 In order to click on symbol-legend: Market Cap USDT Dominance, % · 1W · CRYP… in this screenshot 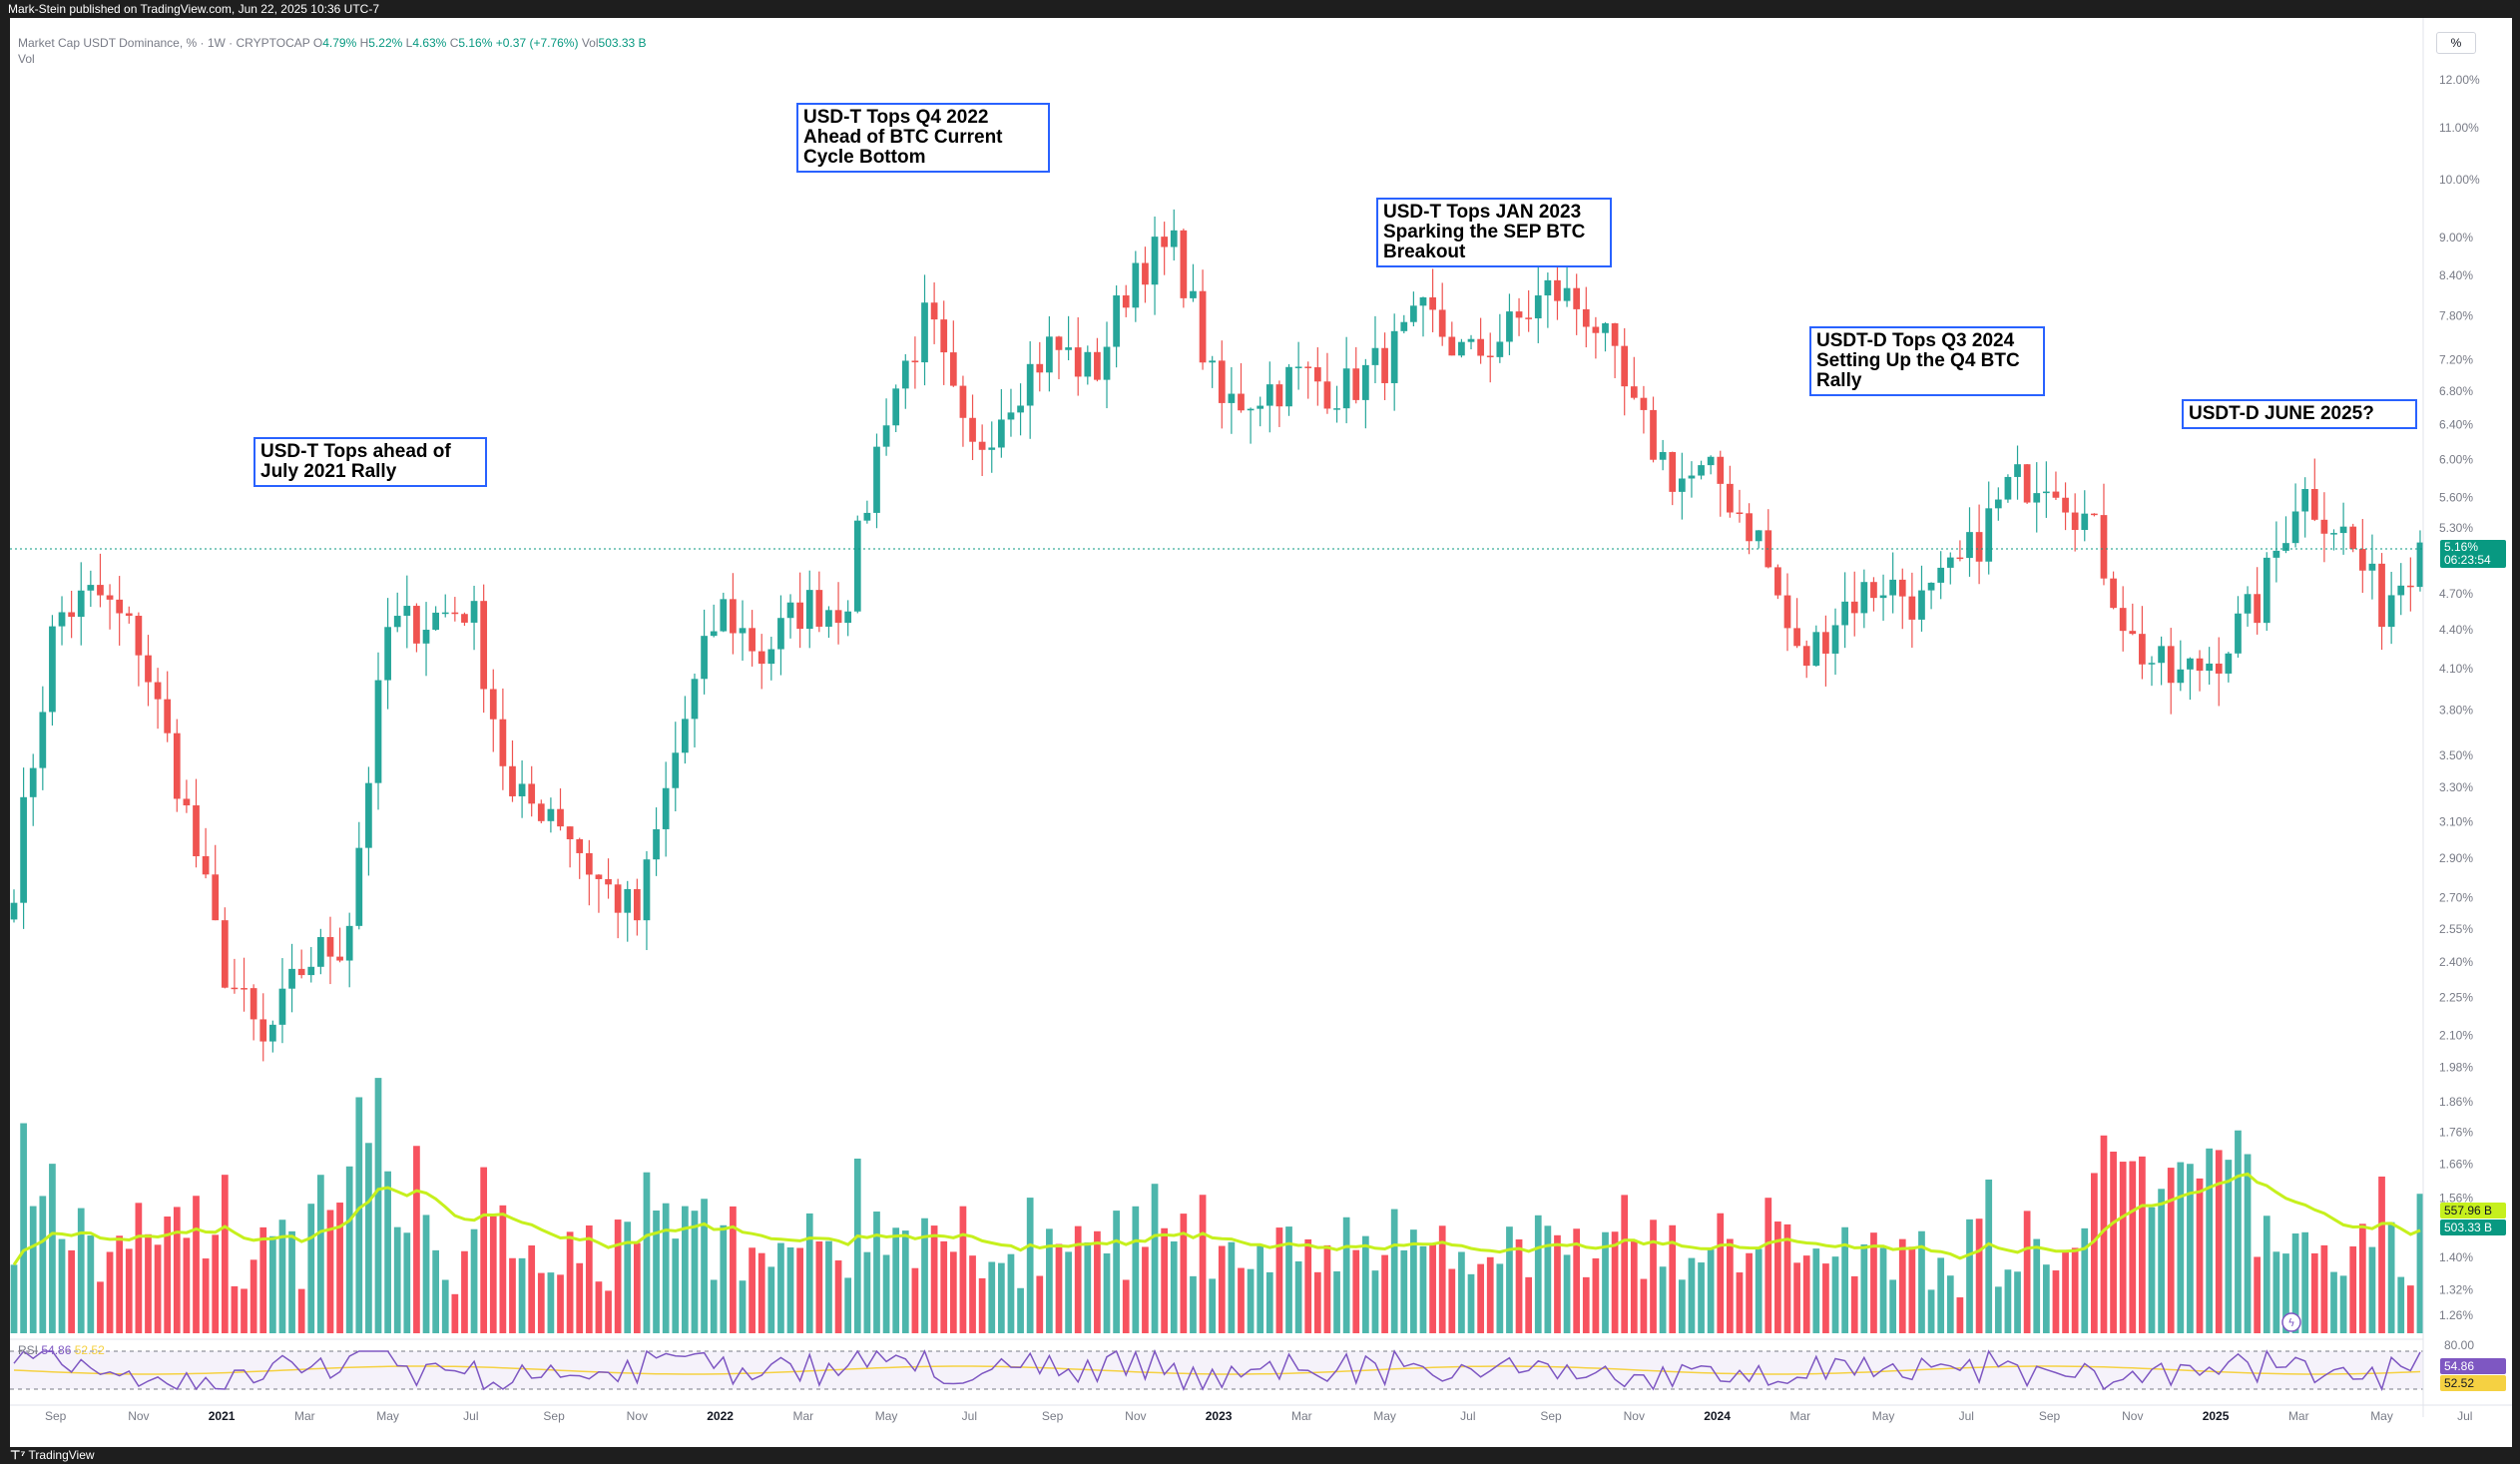, I will do `click(332, 43)`.